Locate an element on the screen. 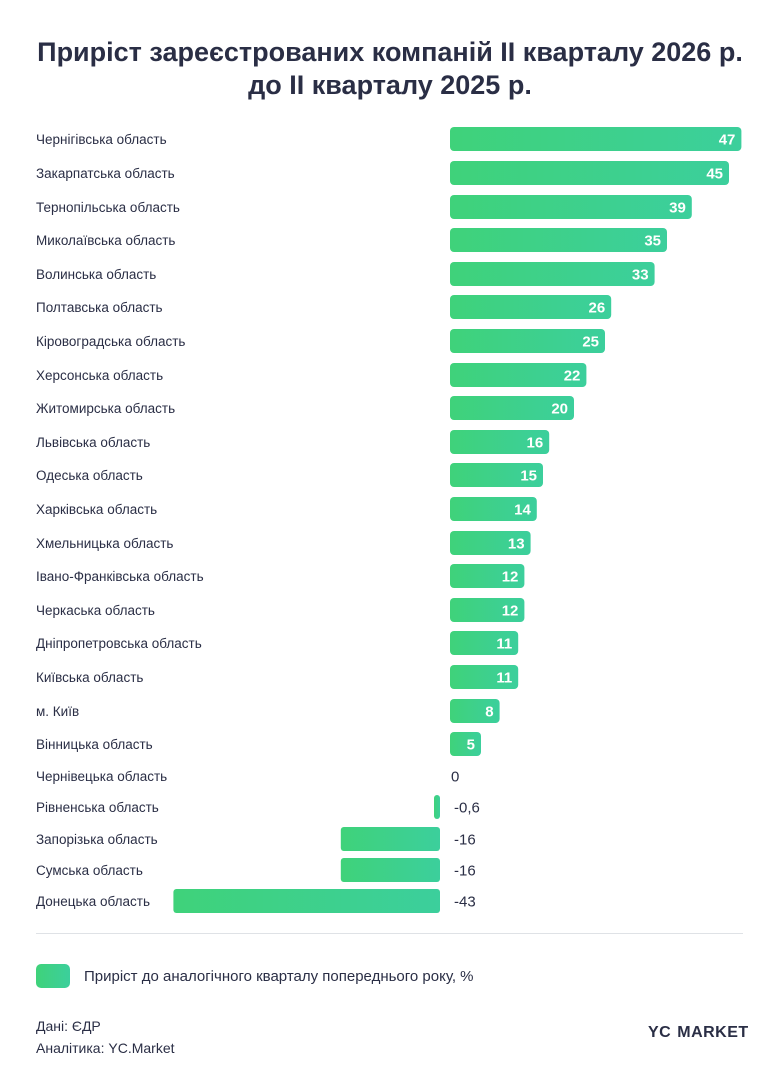 The height and width of the screenshot is (1089, 780). logo-yc: YC is located at coordinates (660, 1032).